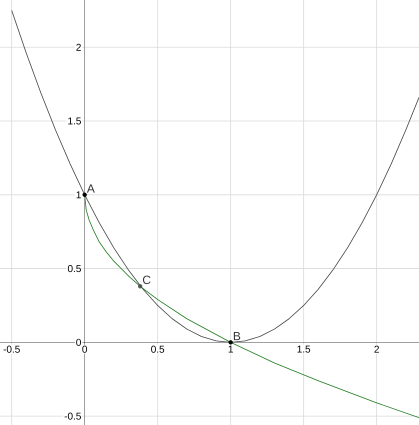 This screenshot has width=419, height=425. What do you see at coordinates (230, 349) in the screenshot?
I see `x-tick-label: 1` at bounding box center [230, 349].